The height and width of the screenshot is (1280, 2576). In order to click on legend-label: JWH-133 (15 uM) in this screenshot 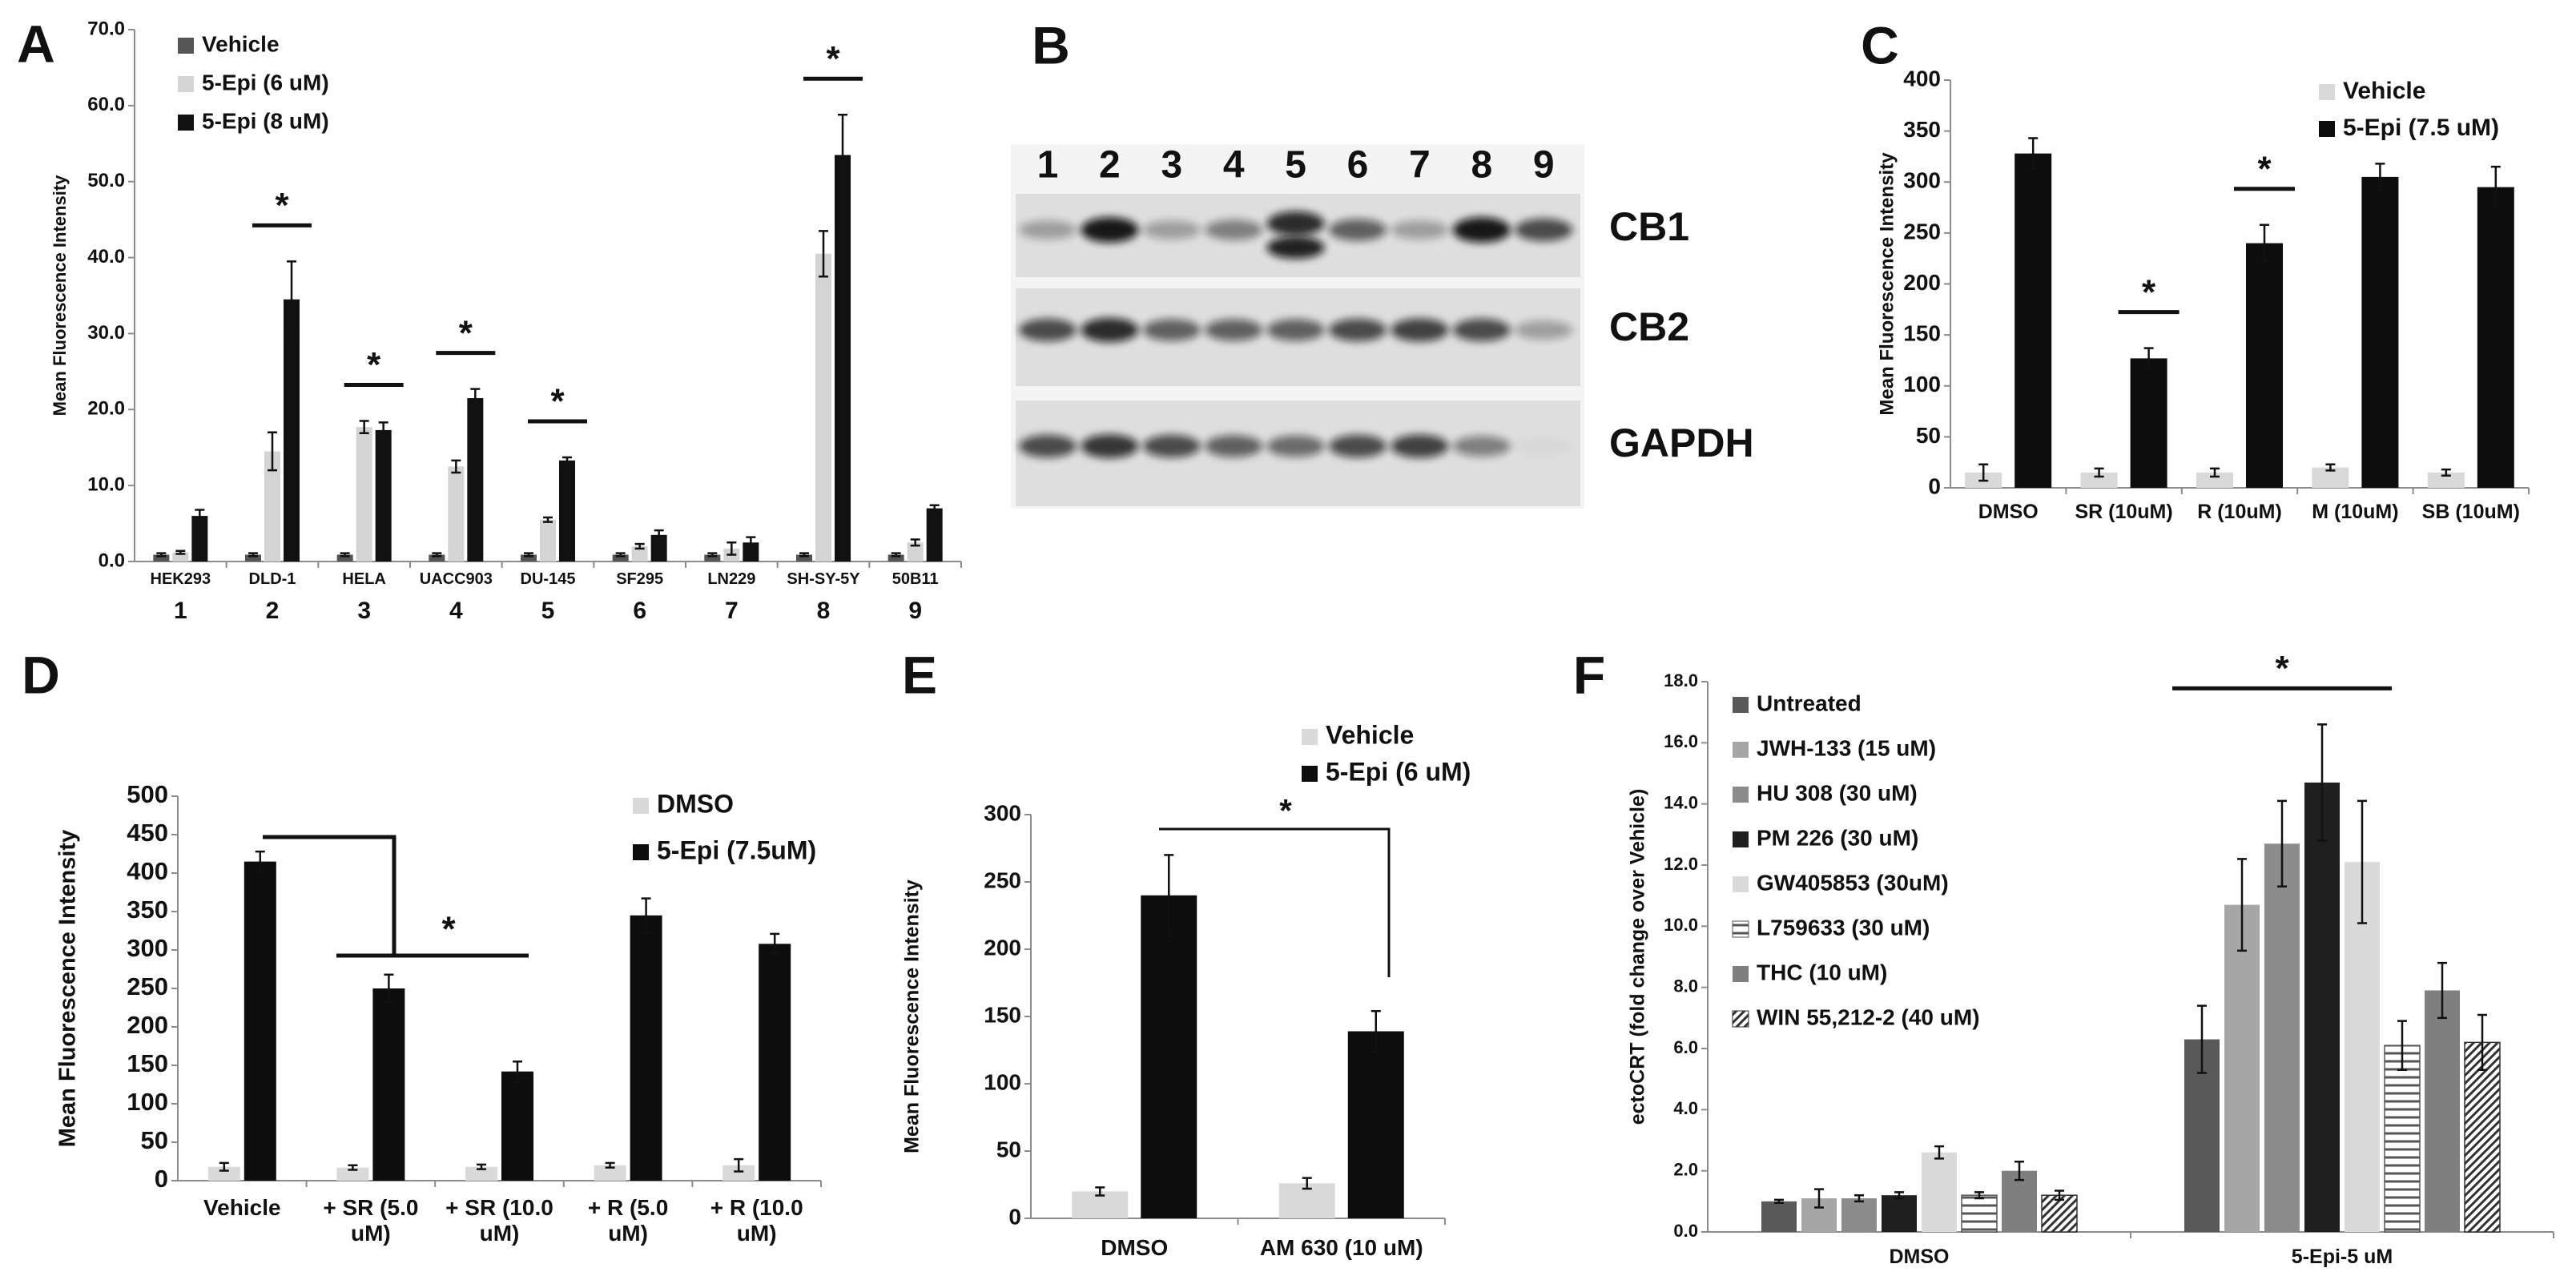, I will do `click(1846, 748)`.